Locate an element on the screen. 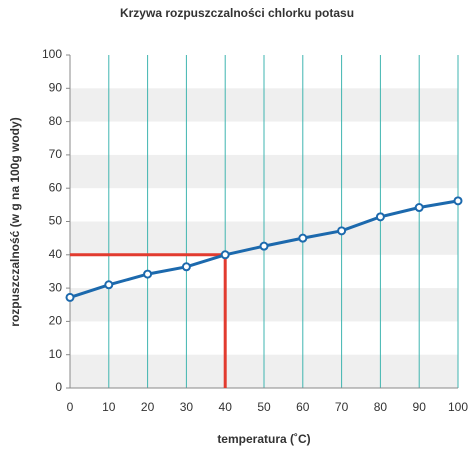 This screenshot has width=474, height=459. y-tick-label: 70 is located at coordinates (56, 154).